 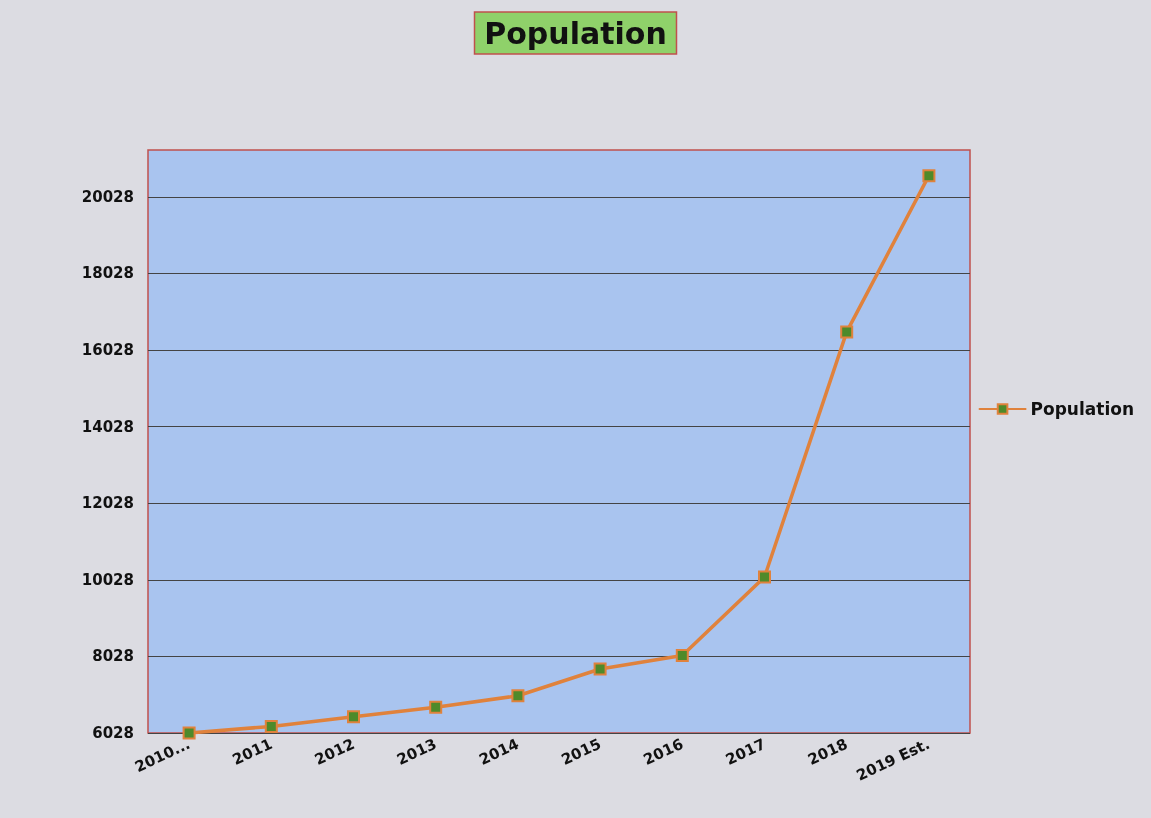 What do you see at coordinates (113, 656) in the screenshot?
I see `y-tick-label: 8028` at bounding box center [113, 656].